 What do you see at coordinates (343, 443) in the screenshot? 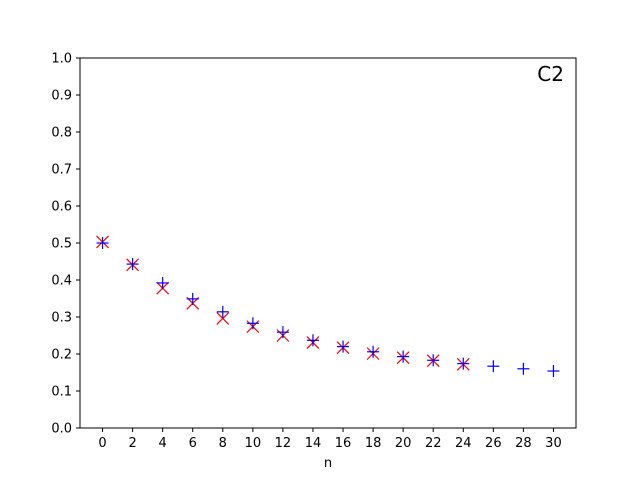
I see `x-tick-label: 16` at bounding box center [343, 443].